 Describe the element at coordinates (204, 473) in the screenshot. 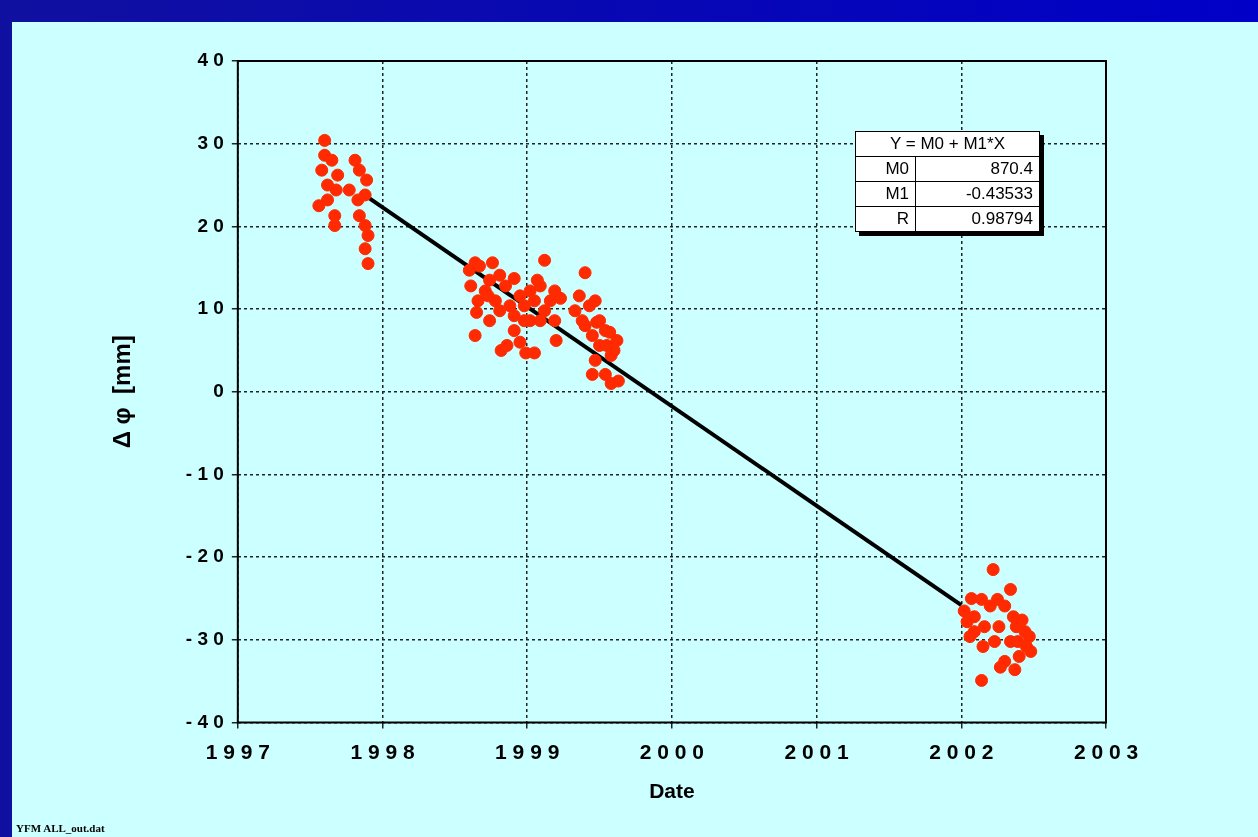

I see `y-tick-label: - 1 0` at that location.